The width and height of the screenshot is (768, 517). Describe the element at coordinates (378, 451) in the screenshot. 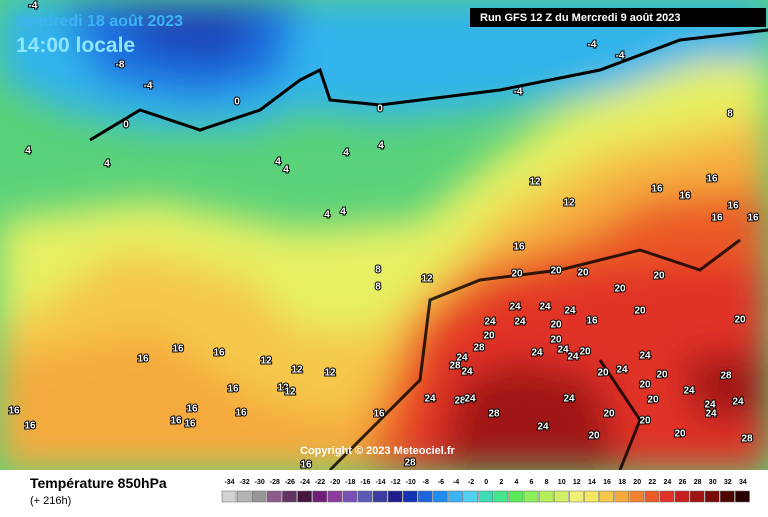

I see `copyright: Copyright © 2023 Meteociel.fr` at that location.